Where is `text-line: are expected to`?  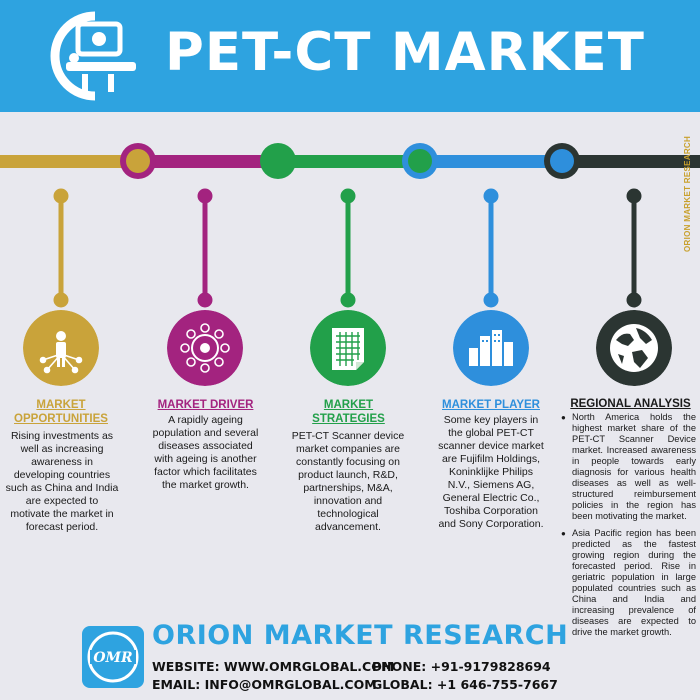
text-line: are expected to is located at coordinates (62, 501).